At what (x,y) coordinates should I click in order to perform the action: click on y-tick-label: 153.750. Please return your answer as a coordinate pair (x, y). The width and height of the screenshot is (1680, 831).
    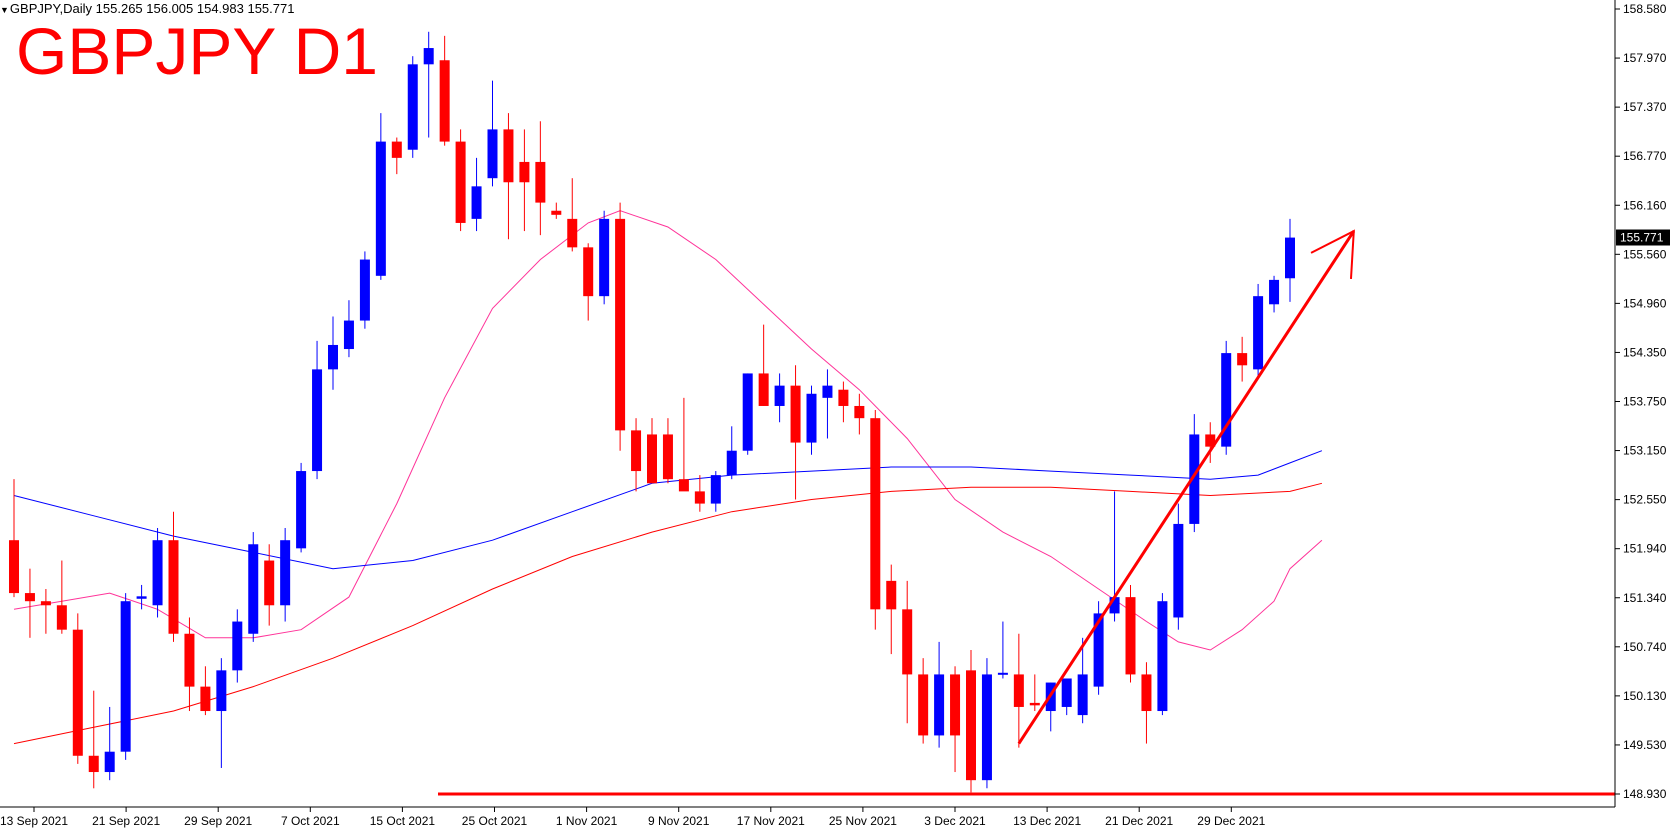
    Looking at the image, I should click on (1645, 402).